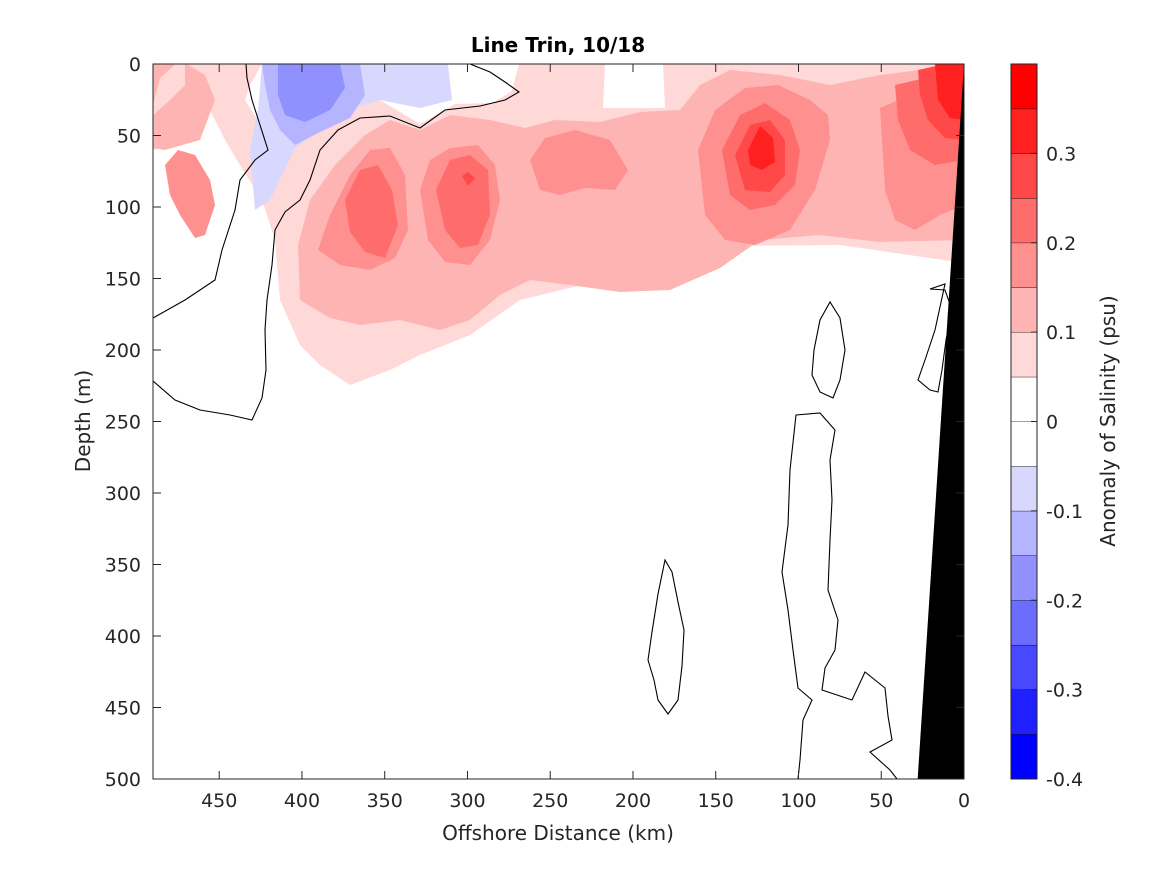 This screenshot has height=875, width=1167. Describe the element at coordinates (1108, 420) in the screenshot. I see `colorbar-label: Anomaly of Salinity (psu)` at that location.